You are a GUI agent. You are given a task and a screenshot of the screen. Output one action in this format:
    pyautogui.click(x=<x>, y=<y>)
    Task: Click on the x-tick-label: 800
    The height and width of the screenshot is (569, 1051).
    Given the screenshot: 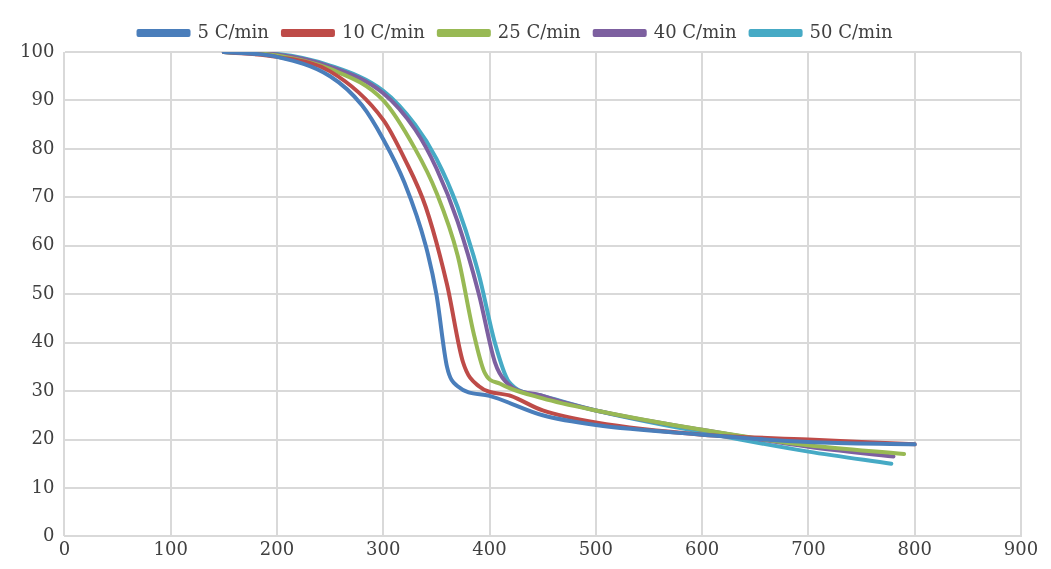 What is the action you would take?
    pyautogui.click(x=914, y=548)
    